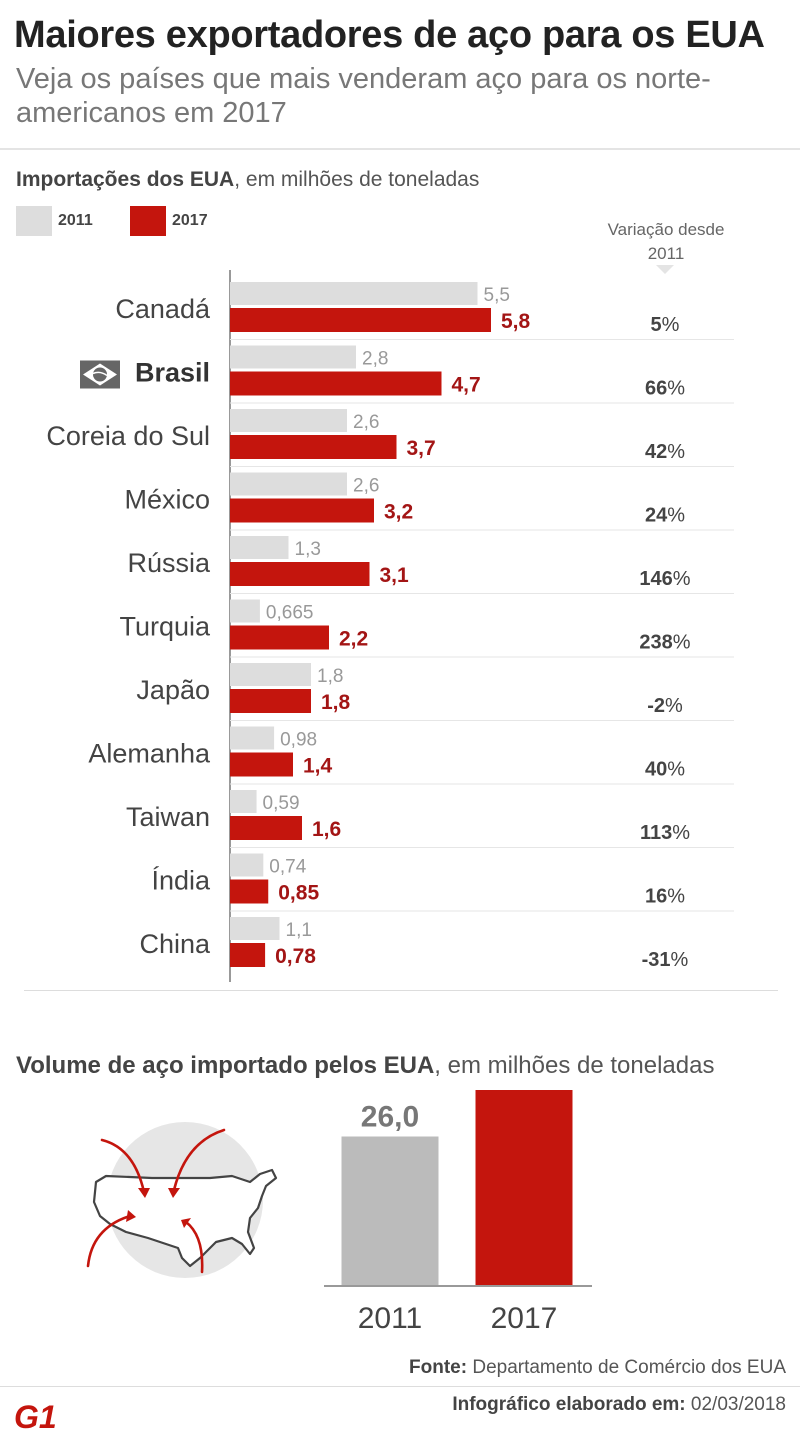  What do you see at coordinates (302, 510) in the screenshot?
I see `bar-2017-mexico` at bounding box center [302, 510].